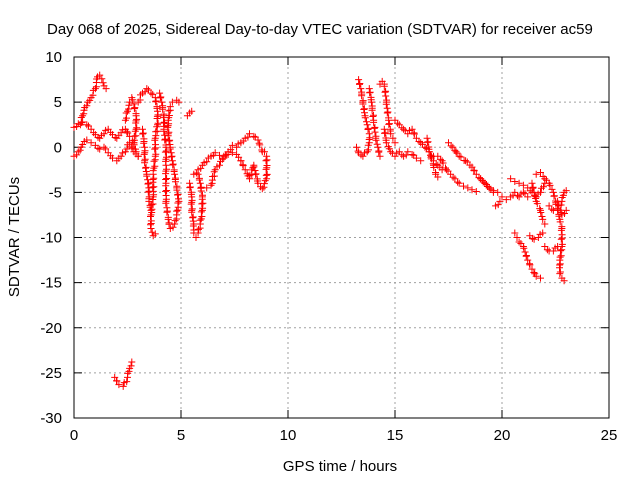 The height and width of the screenshot is (480, 640). Describe the element at coordinates (55, 192) in the screenshot. I see `y-tick-label: -5` at that location.